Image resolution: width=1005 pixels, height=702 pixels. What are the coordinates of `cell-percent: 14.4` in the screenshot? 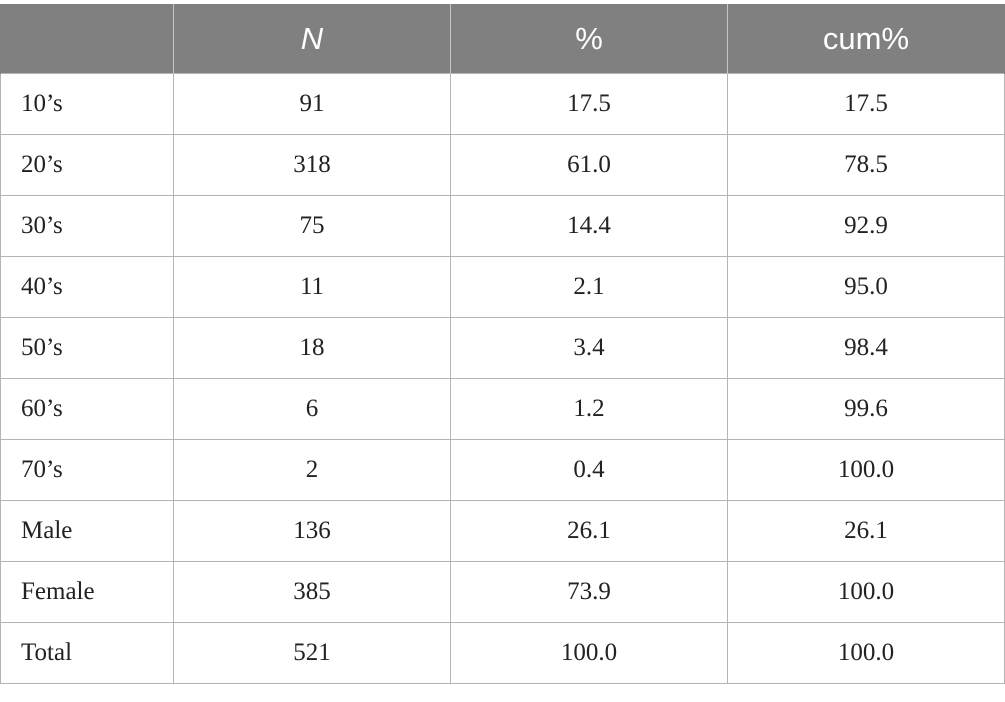 It's located at (589, 226).